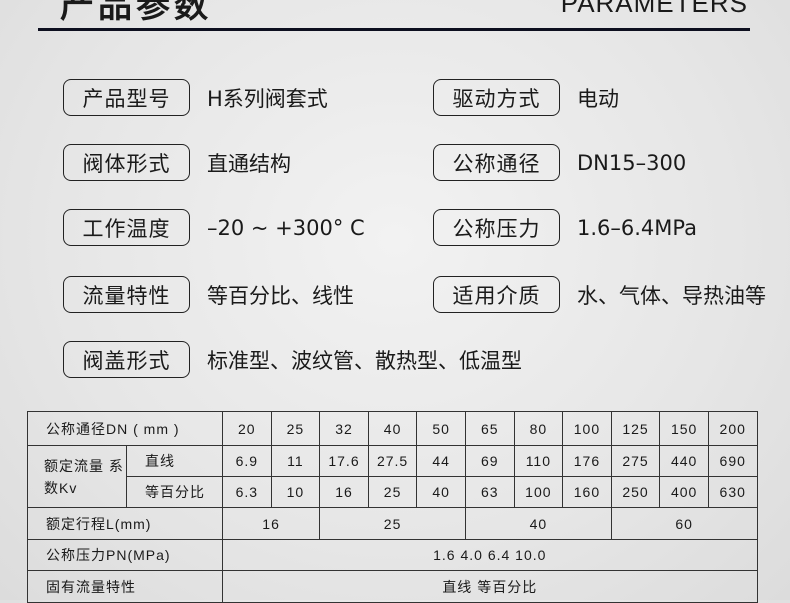 The image size is (790, 603). Describe the element at coordinates (684, 461) in the screenshot. I see `linear-cell: 440` at that location.